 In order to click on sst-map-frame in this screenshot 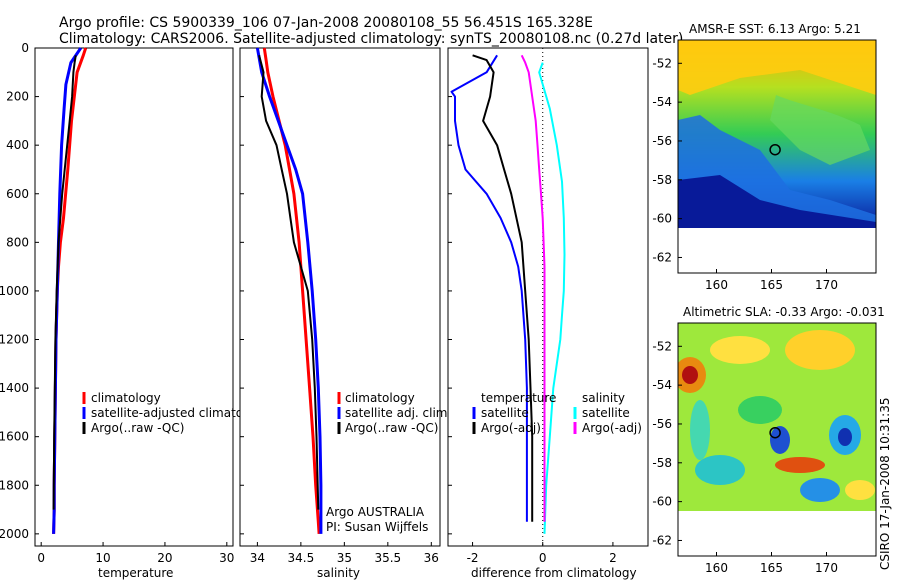, I will do `click(777, 156)`.